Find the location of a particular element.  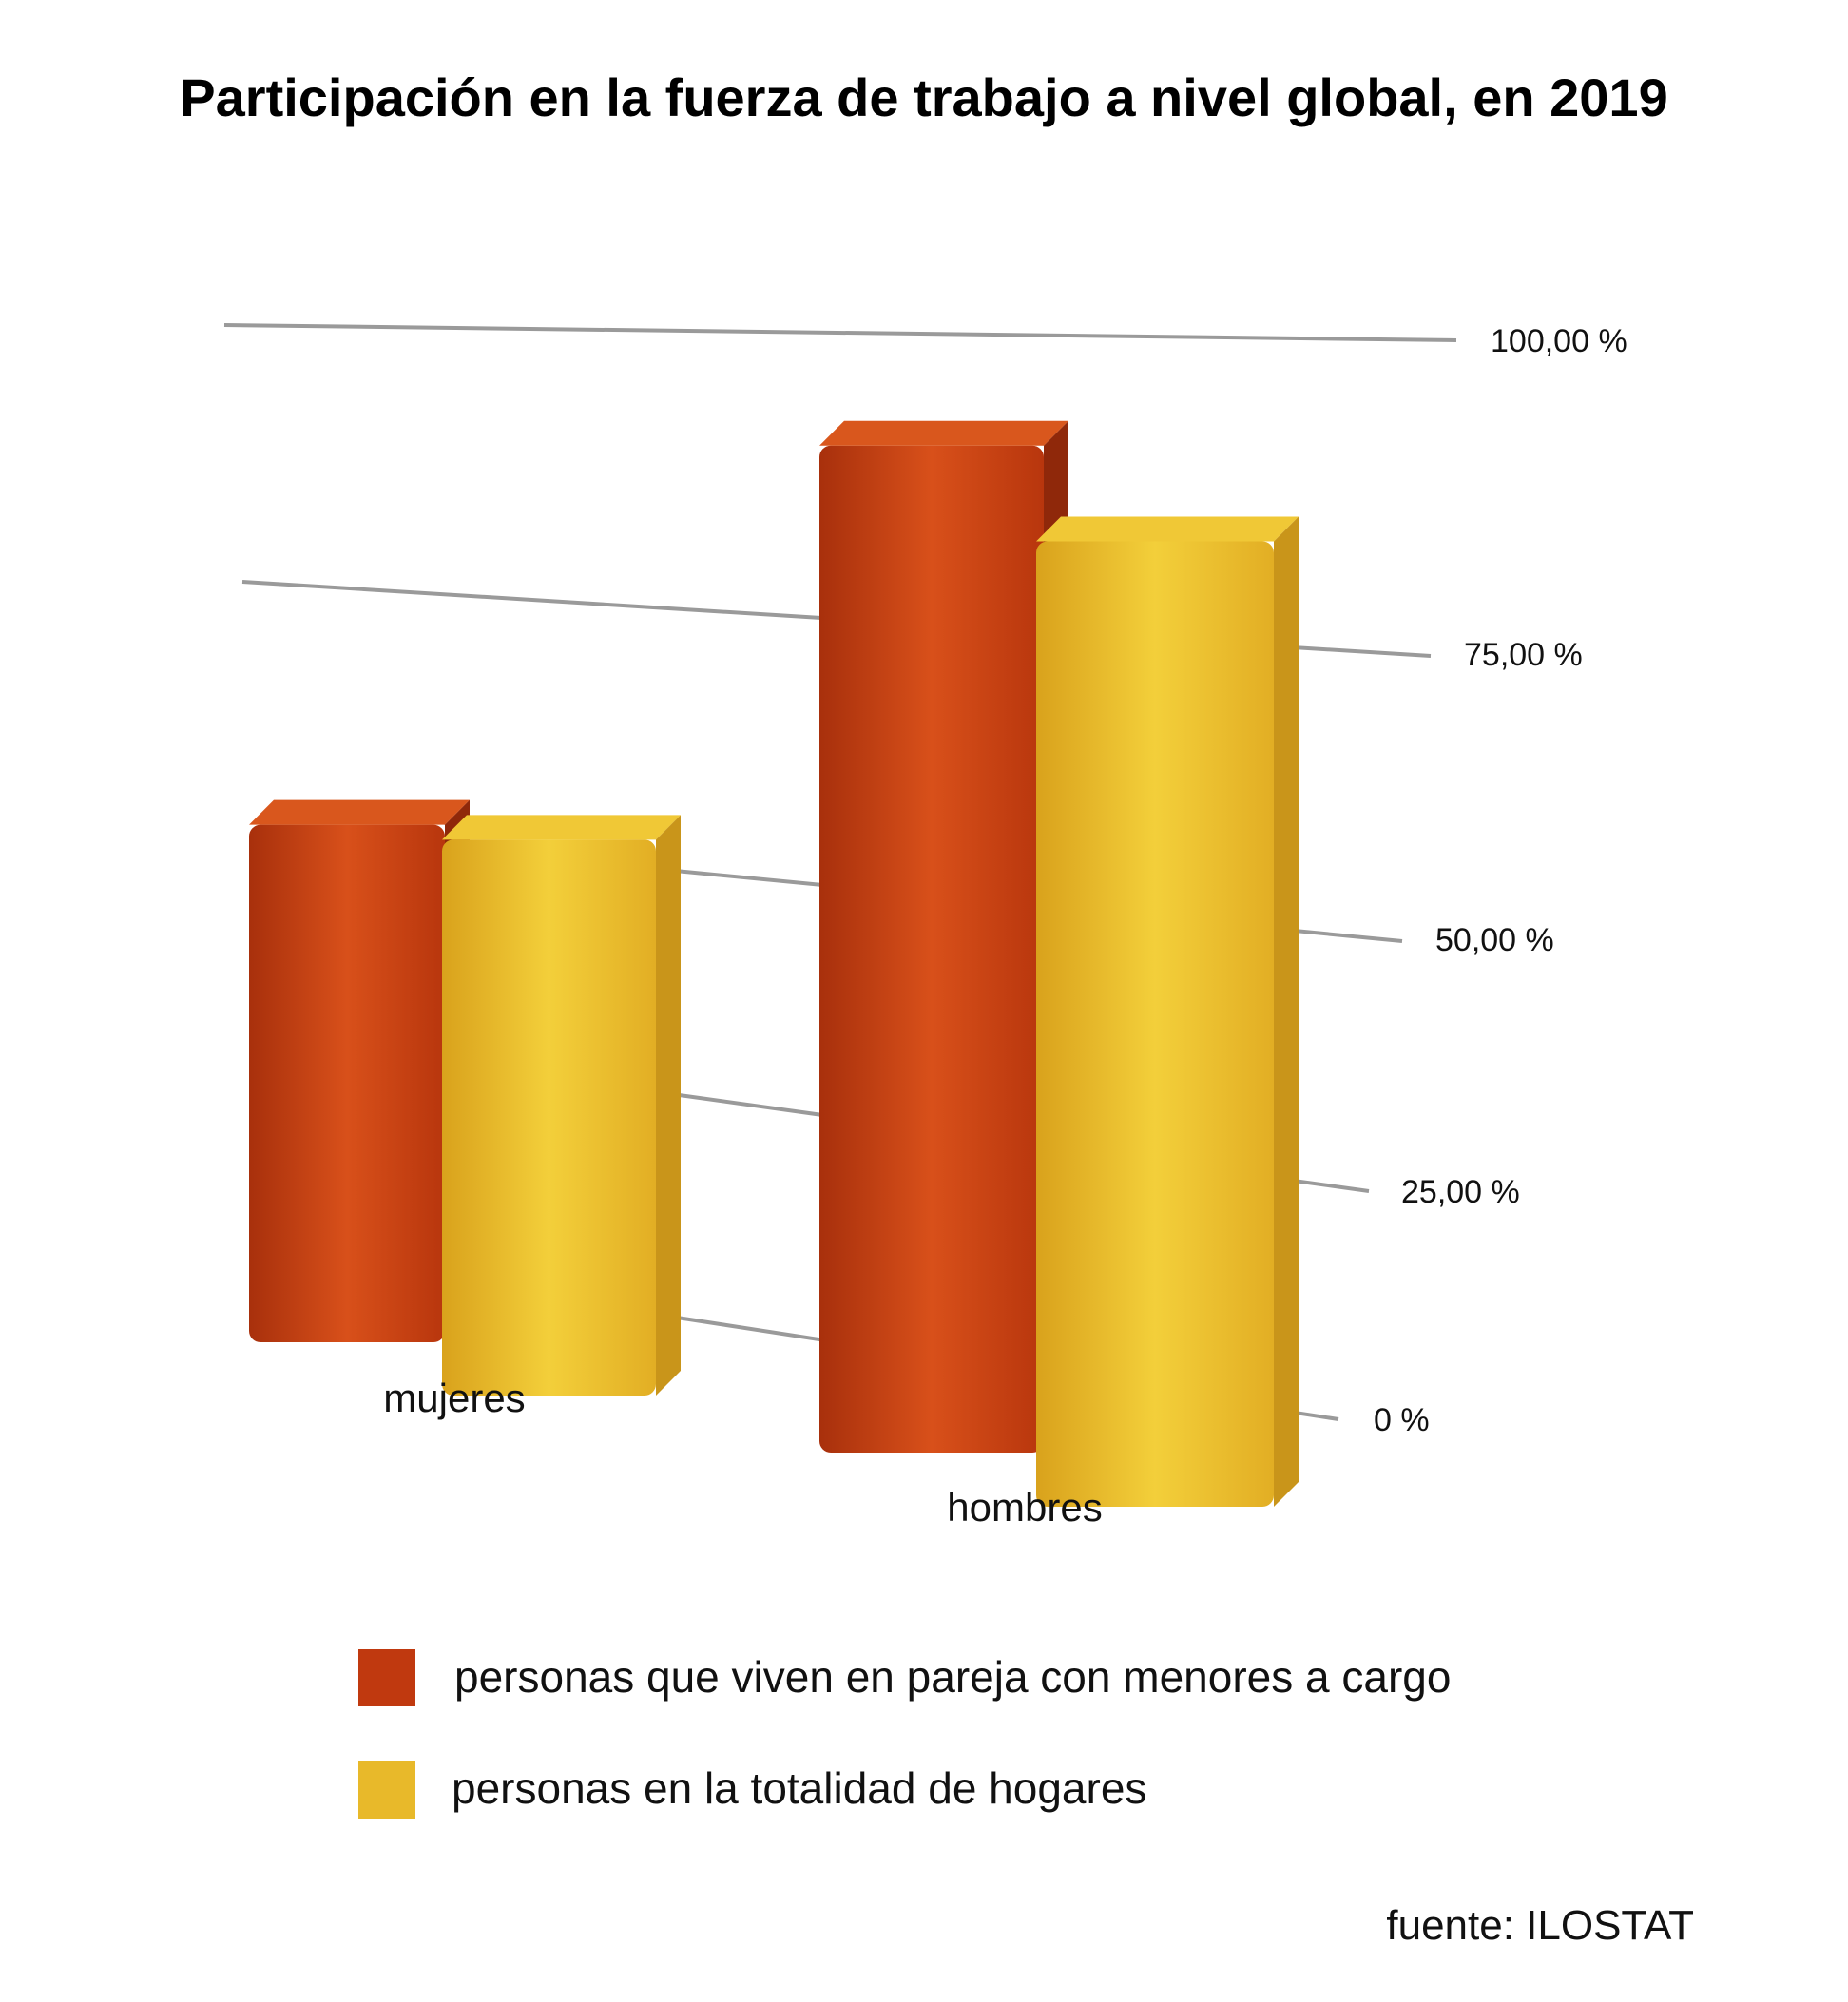

category-label-hombres: hombres is located at coordinates (1024, 1507).